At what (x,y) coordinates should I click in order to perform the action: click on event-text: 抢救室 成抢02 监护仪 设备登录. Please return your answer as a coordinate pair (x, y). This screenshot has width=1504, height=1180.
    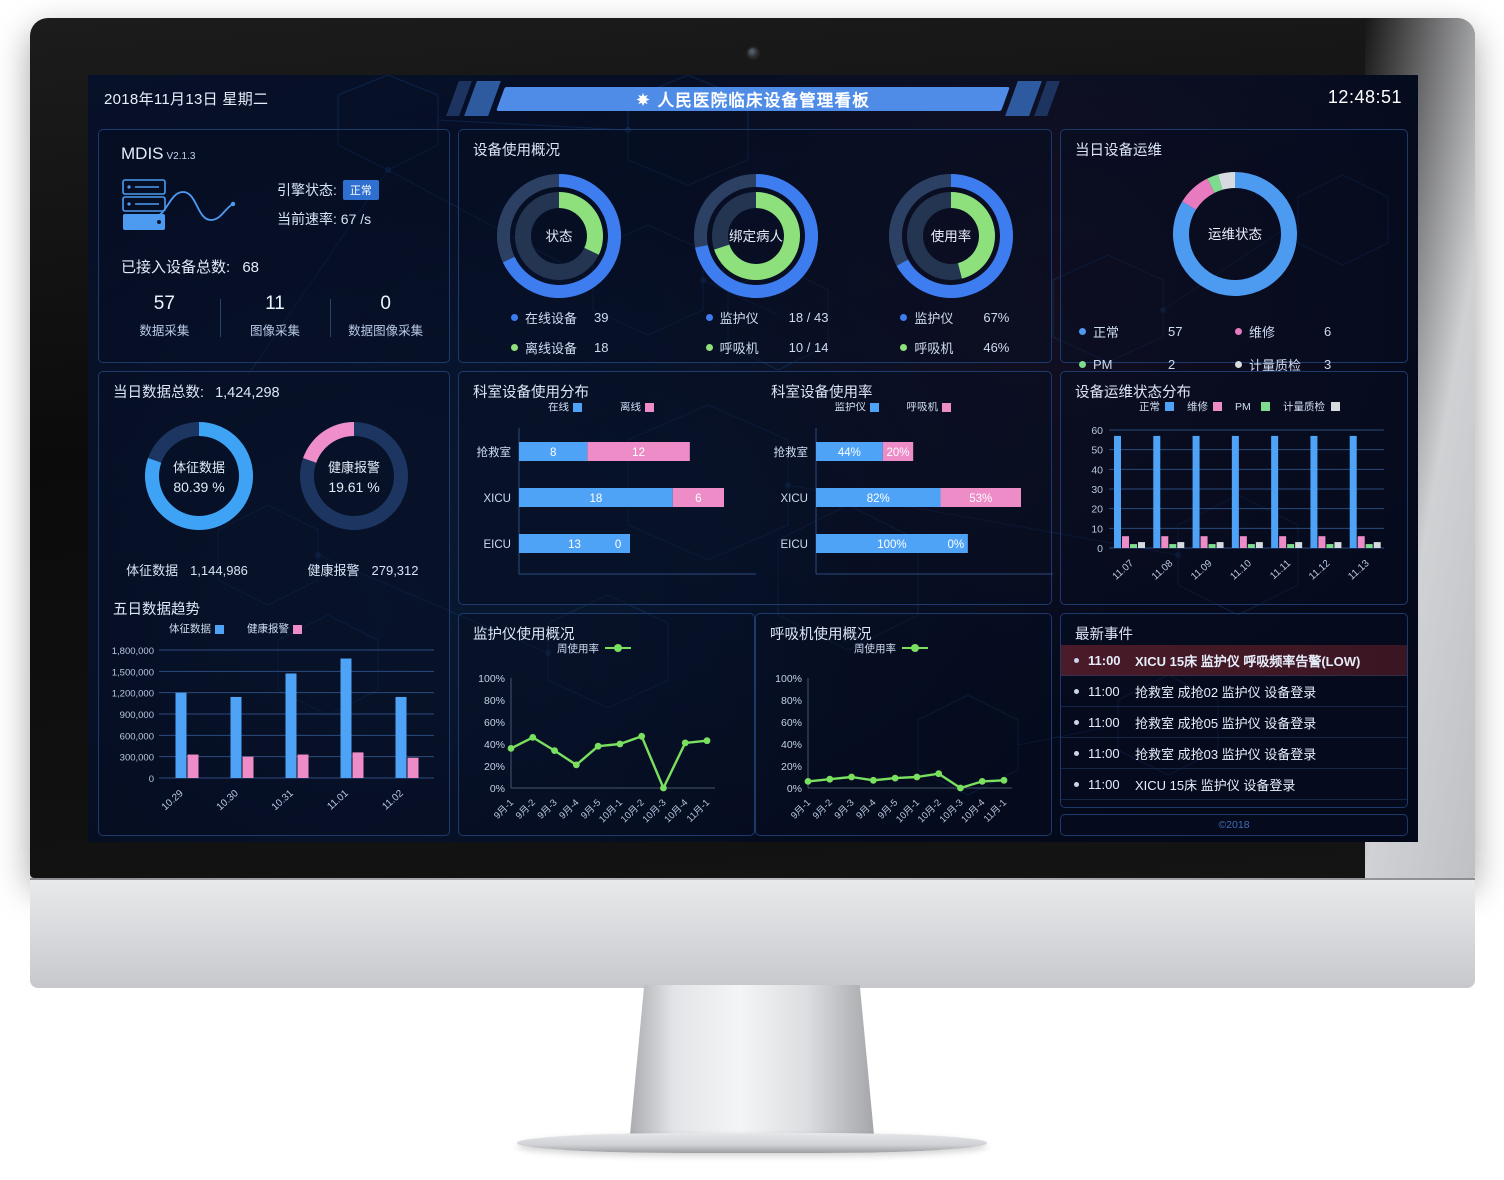
    Looking at the image, I should click on (1226, 692).